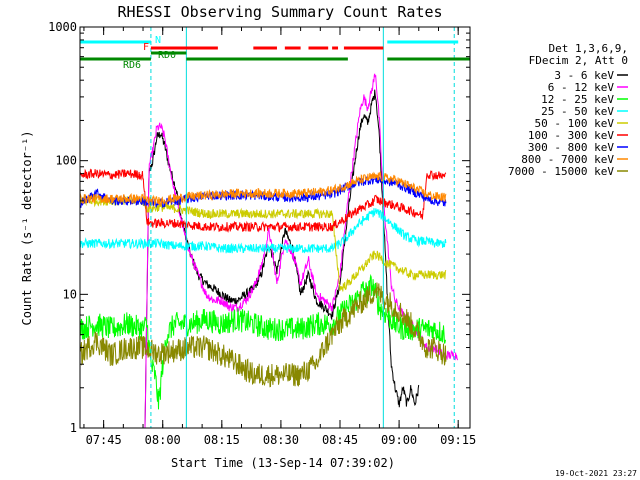 This screenshot has width=640, height=480. I want to click on state-bar-layer: NF RD0 RD6, so click(275, 53).